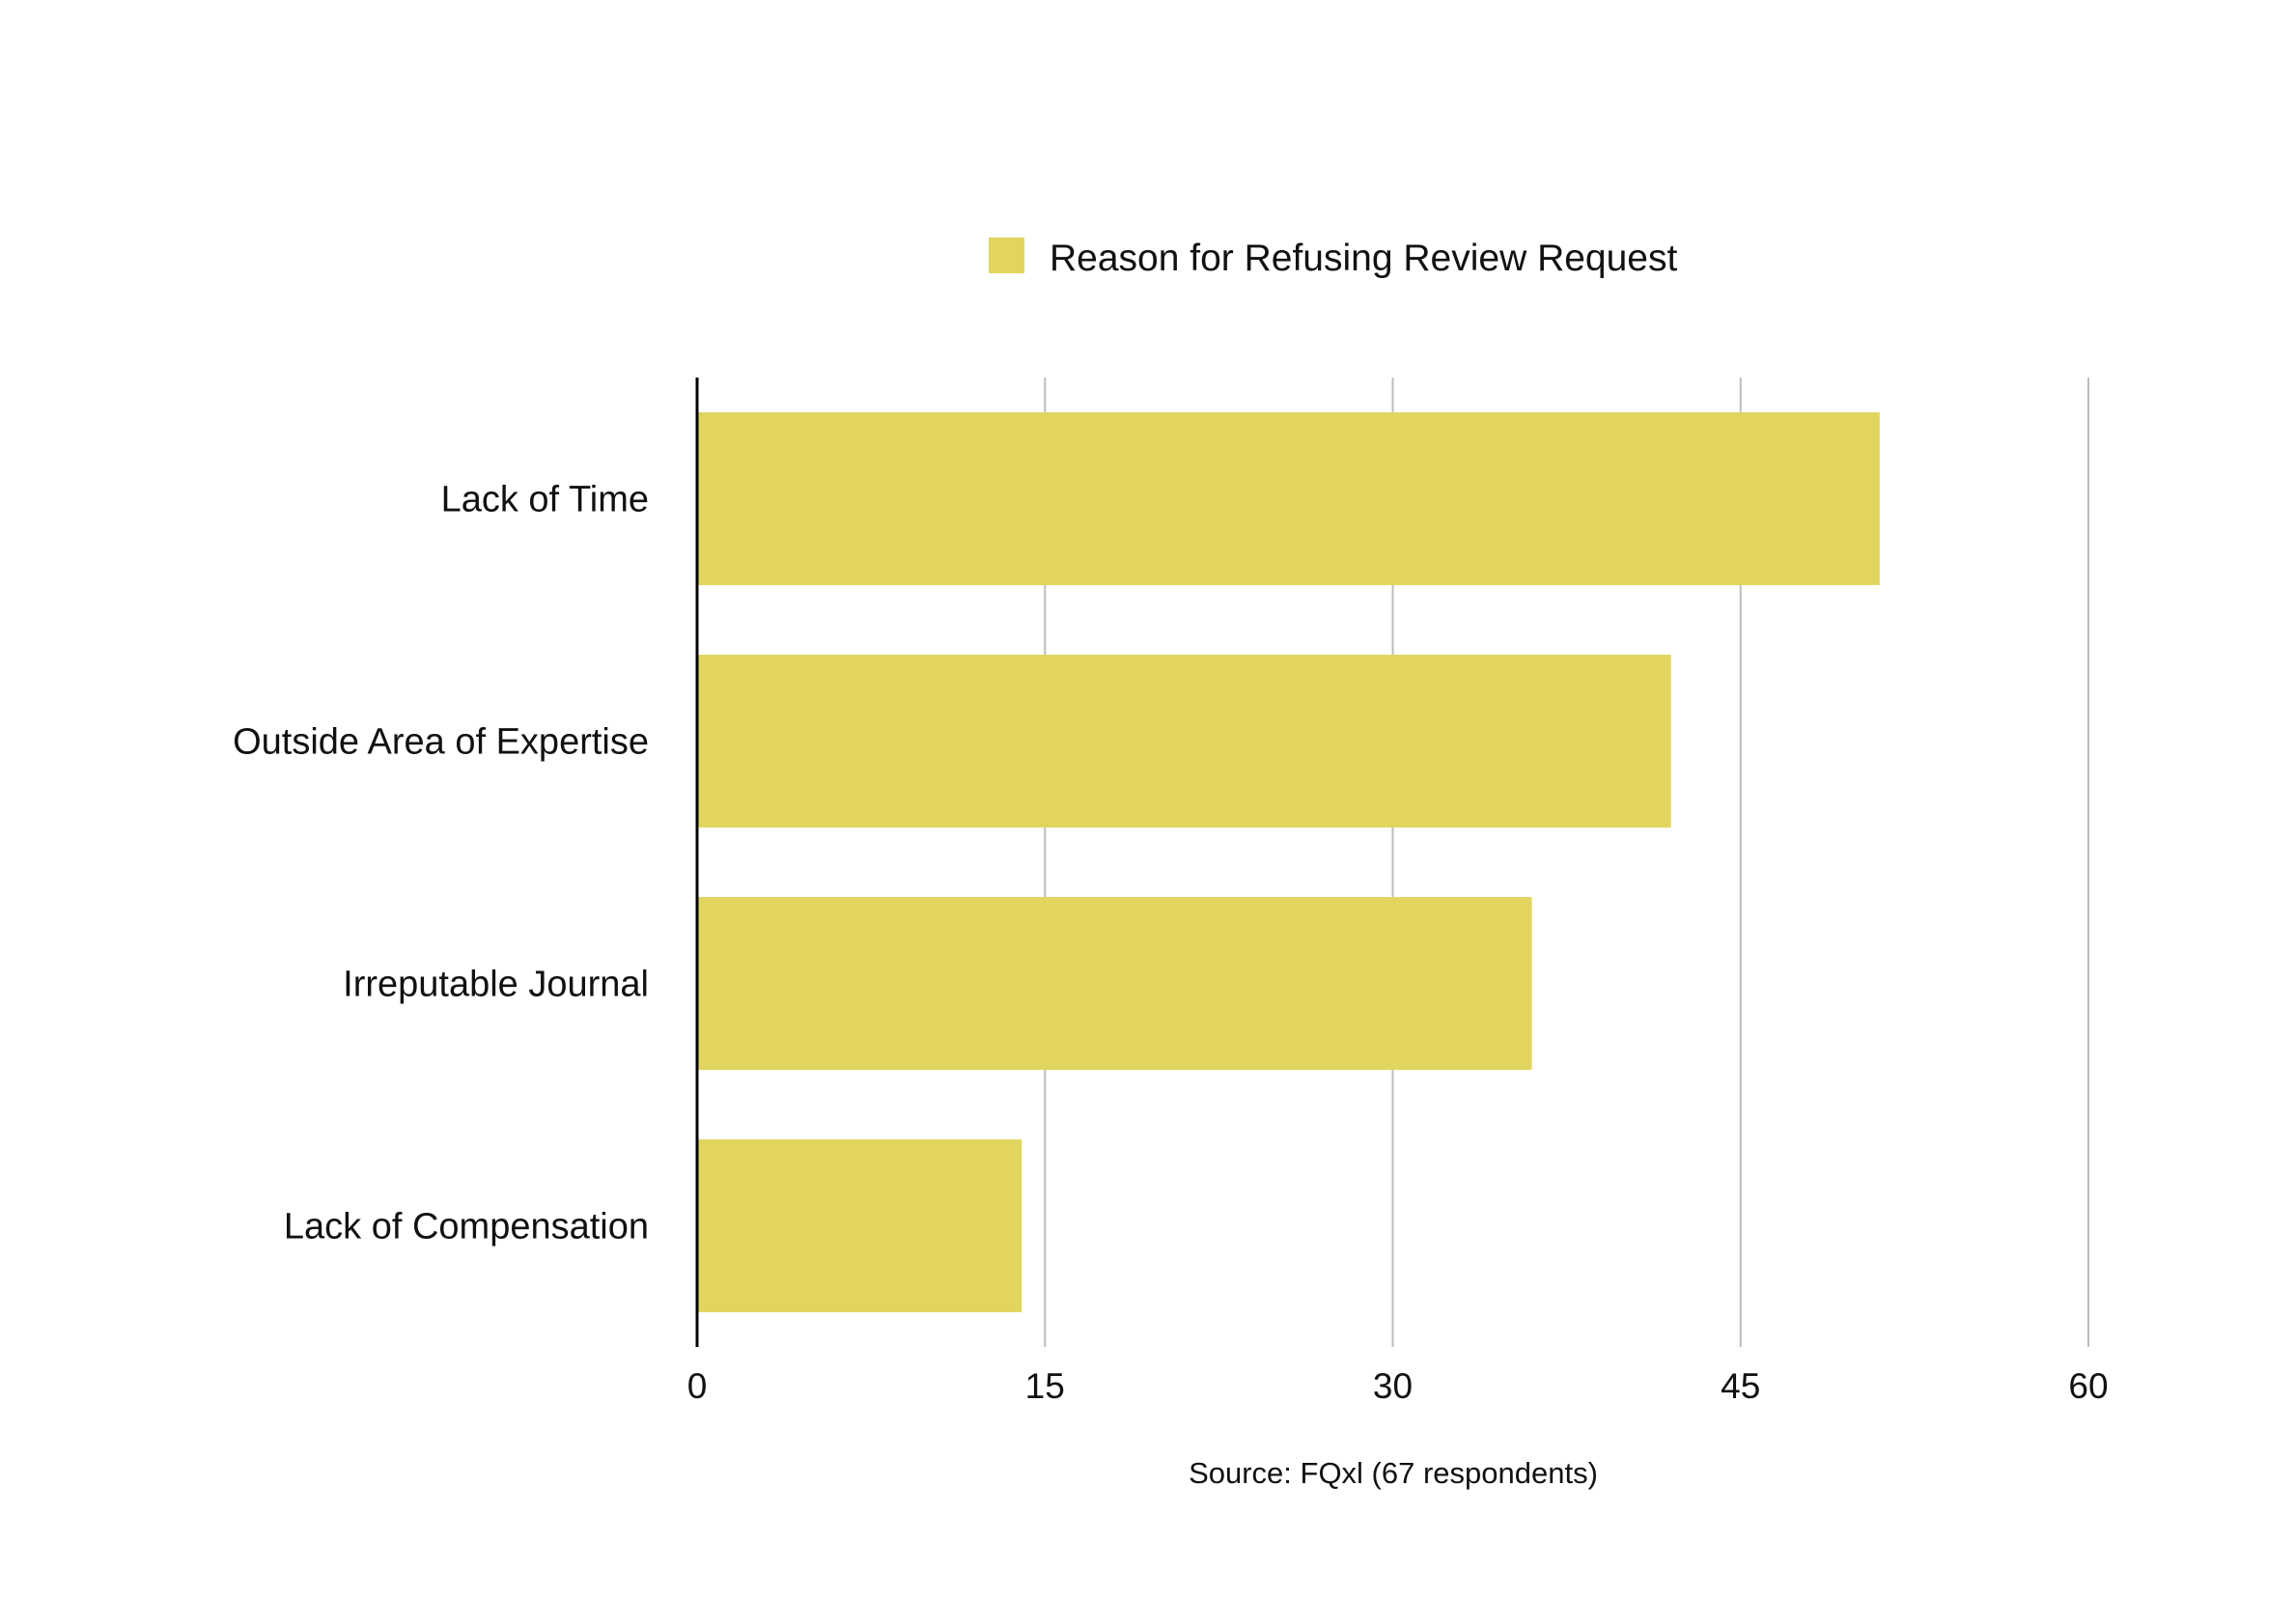 This screenshot has height=1599, width=2296. I want to click on category-label: Lack of Time, so click(545, 500).